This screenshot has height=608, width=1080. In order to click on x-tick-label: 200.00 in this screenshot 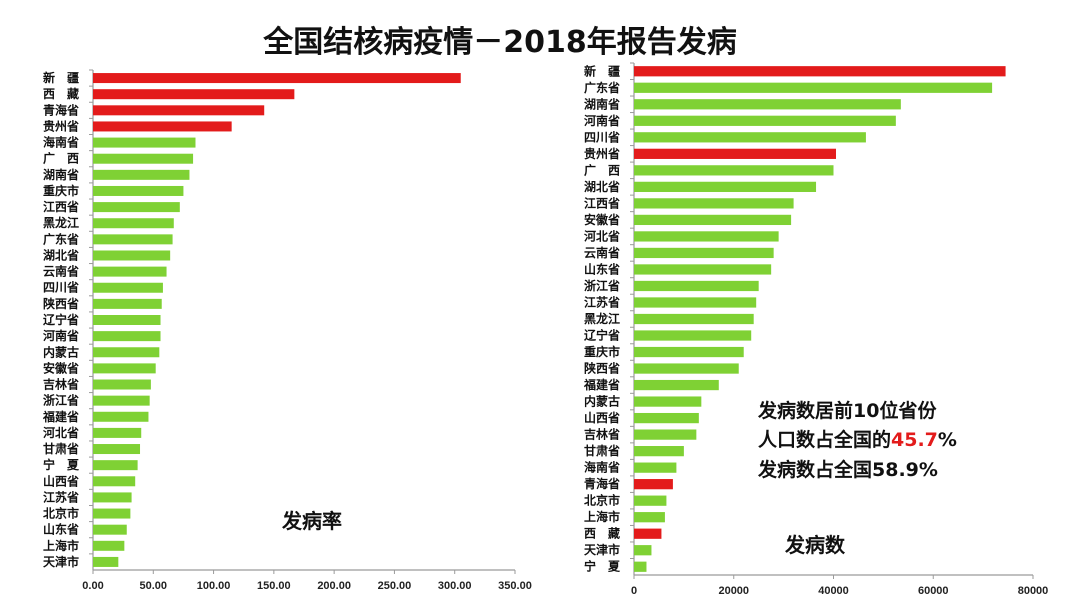, I will do `click(334, 586)`.